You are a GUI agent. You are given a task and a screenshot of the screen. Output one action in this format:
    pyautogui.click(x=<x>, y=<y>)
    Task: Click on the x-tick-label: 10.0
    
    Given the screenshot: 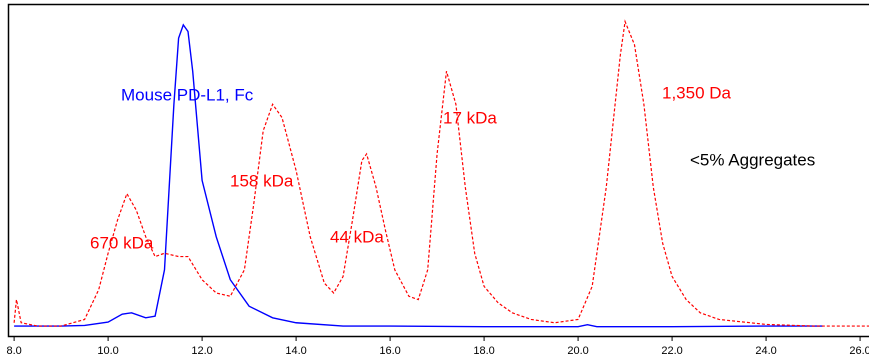 What is the action you would take?
    pyautogui.click(x=107, y=351)
    